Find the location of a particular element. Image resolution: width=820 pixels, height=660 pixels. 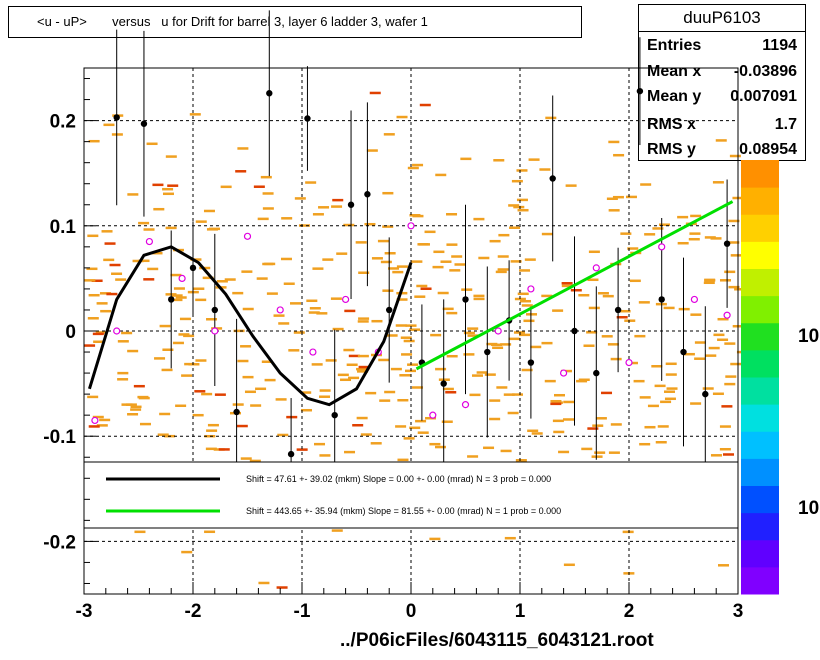

stat-entries: Entries 1194 is located at coordinates (722, 46).